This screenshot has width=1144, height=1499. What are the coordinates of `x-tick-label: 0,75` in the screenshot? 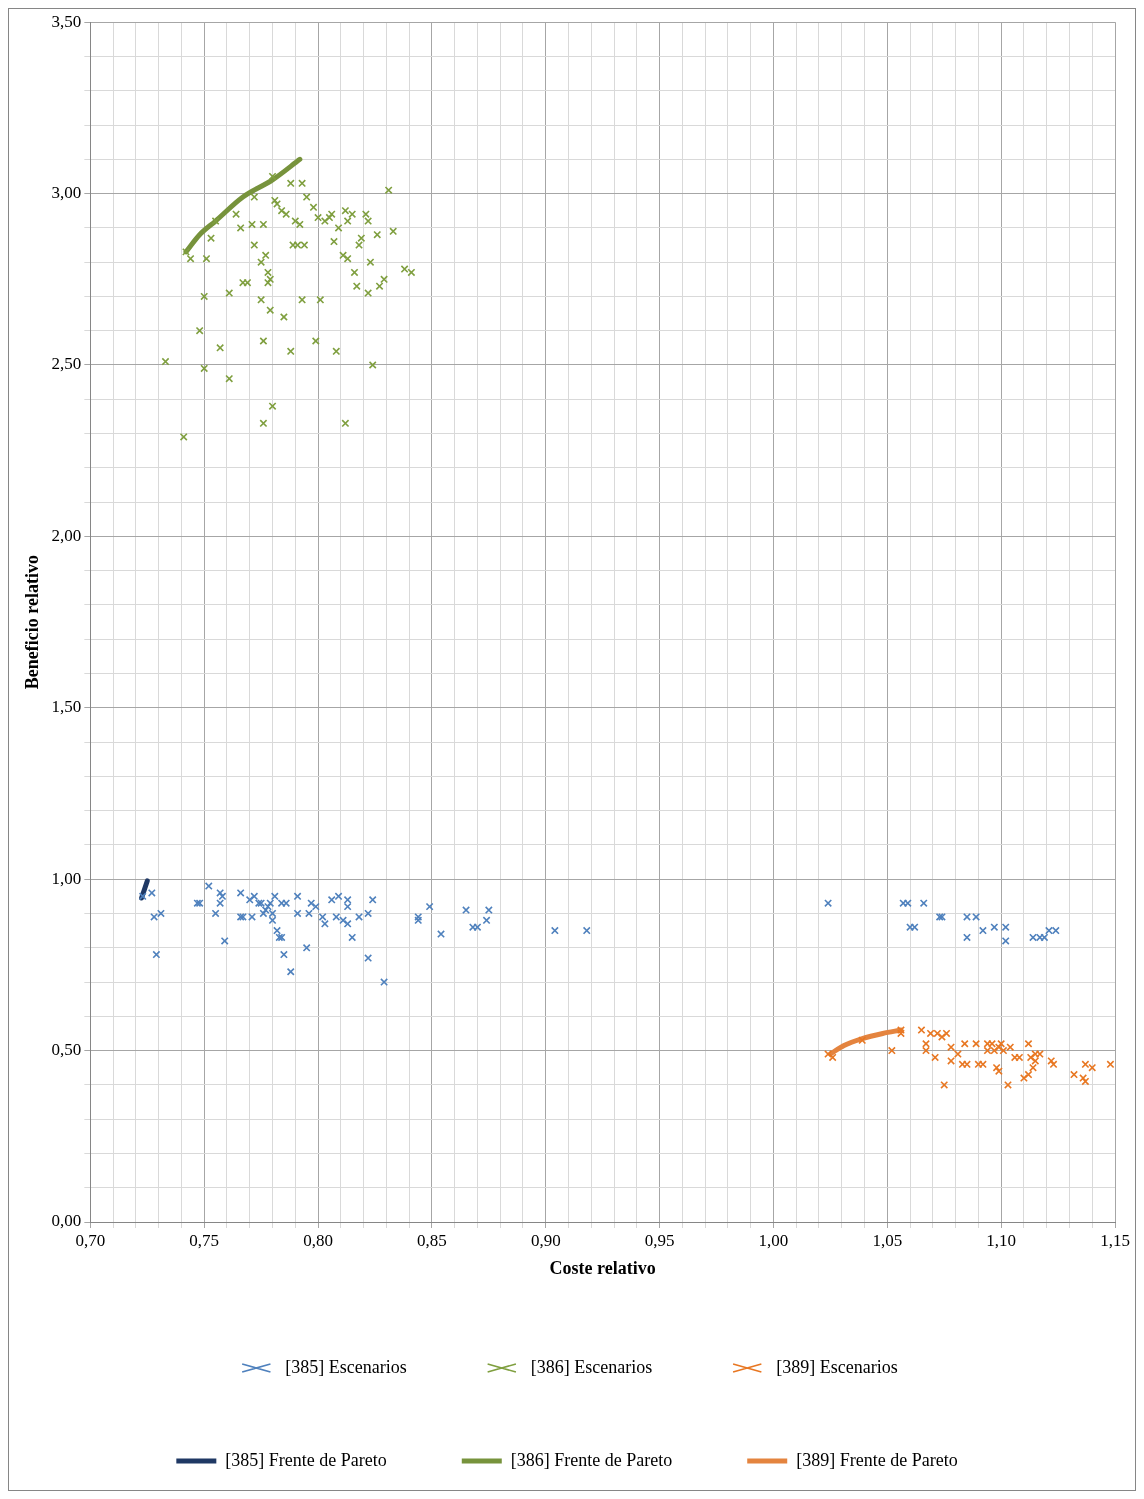 It's located at (204, 1240).